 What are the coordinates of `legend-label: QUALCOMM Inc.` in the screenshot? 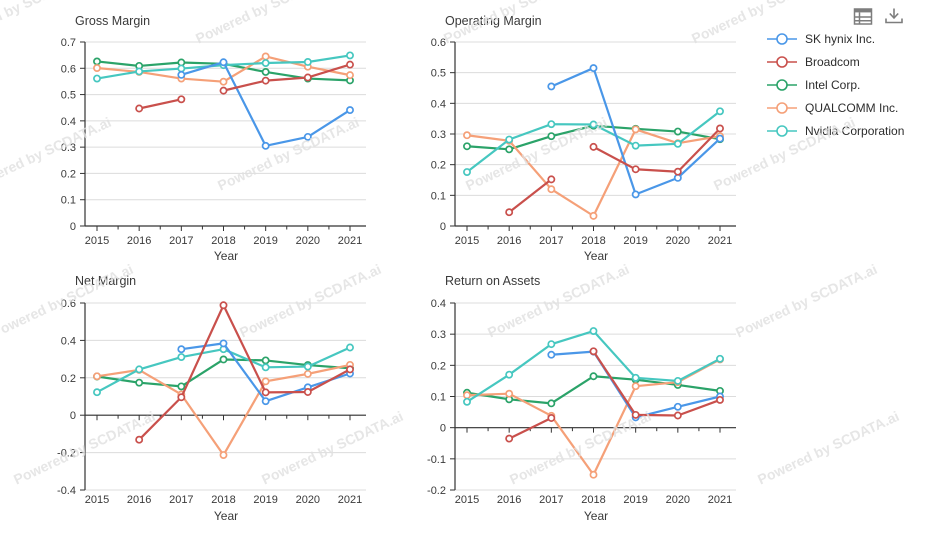 It's located at (852, 107).